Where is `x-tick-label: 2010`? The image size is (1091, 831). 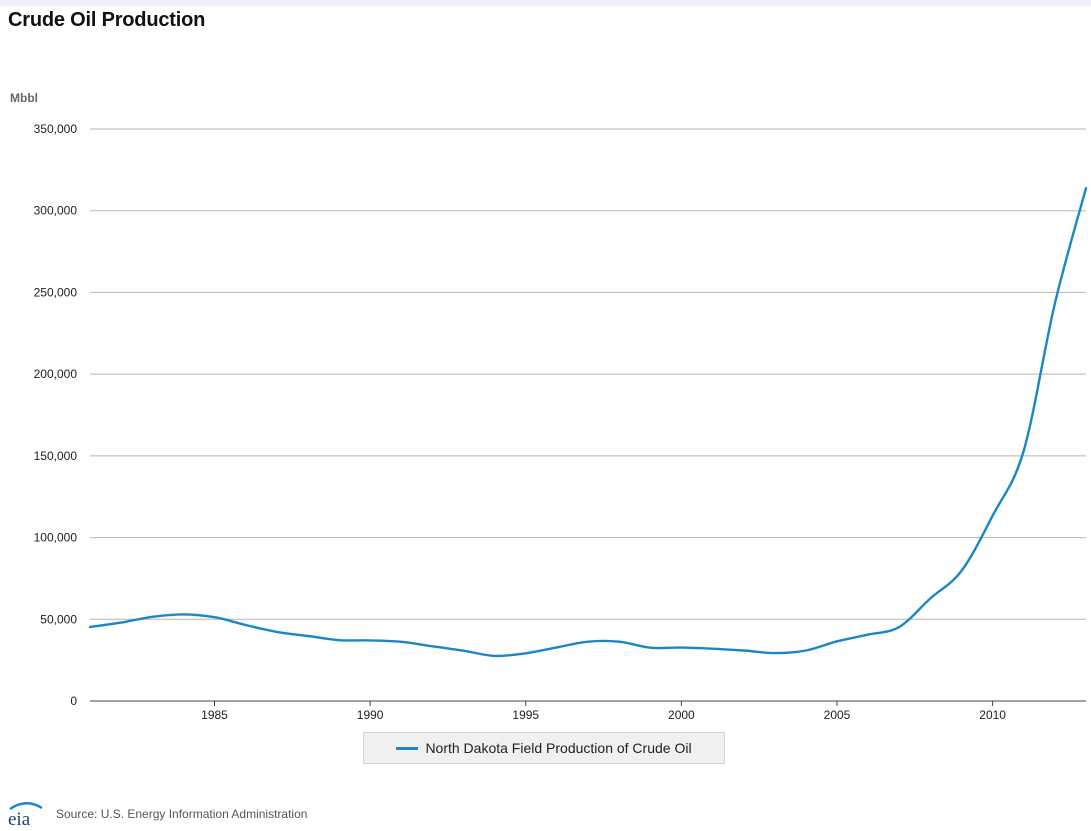
x-tick-label: 2010 is located at coordinates (992, 715).